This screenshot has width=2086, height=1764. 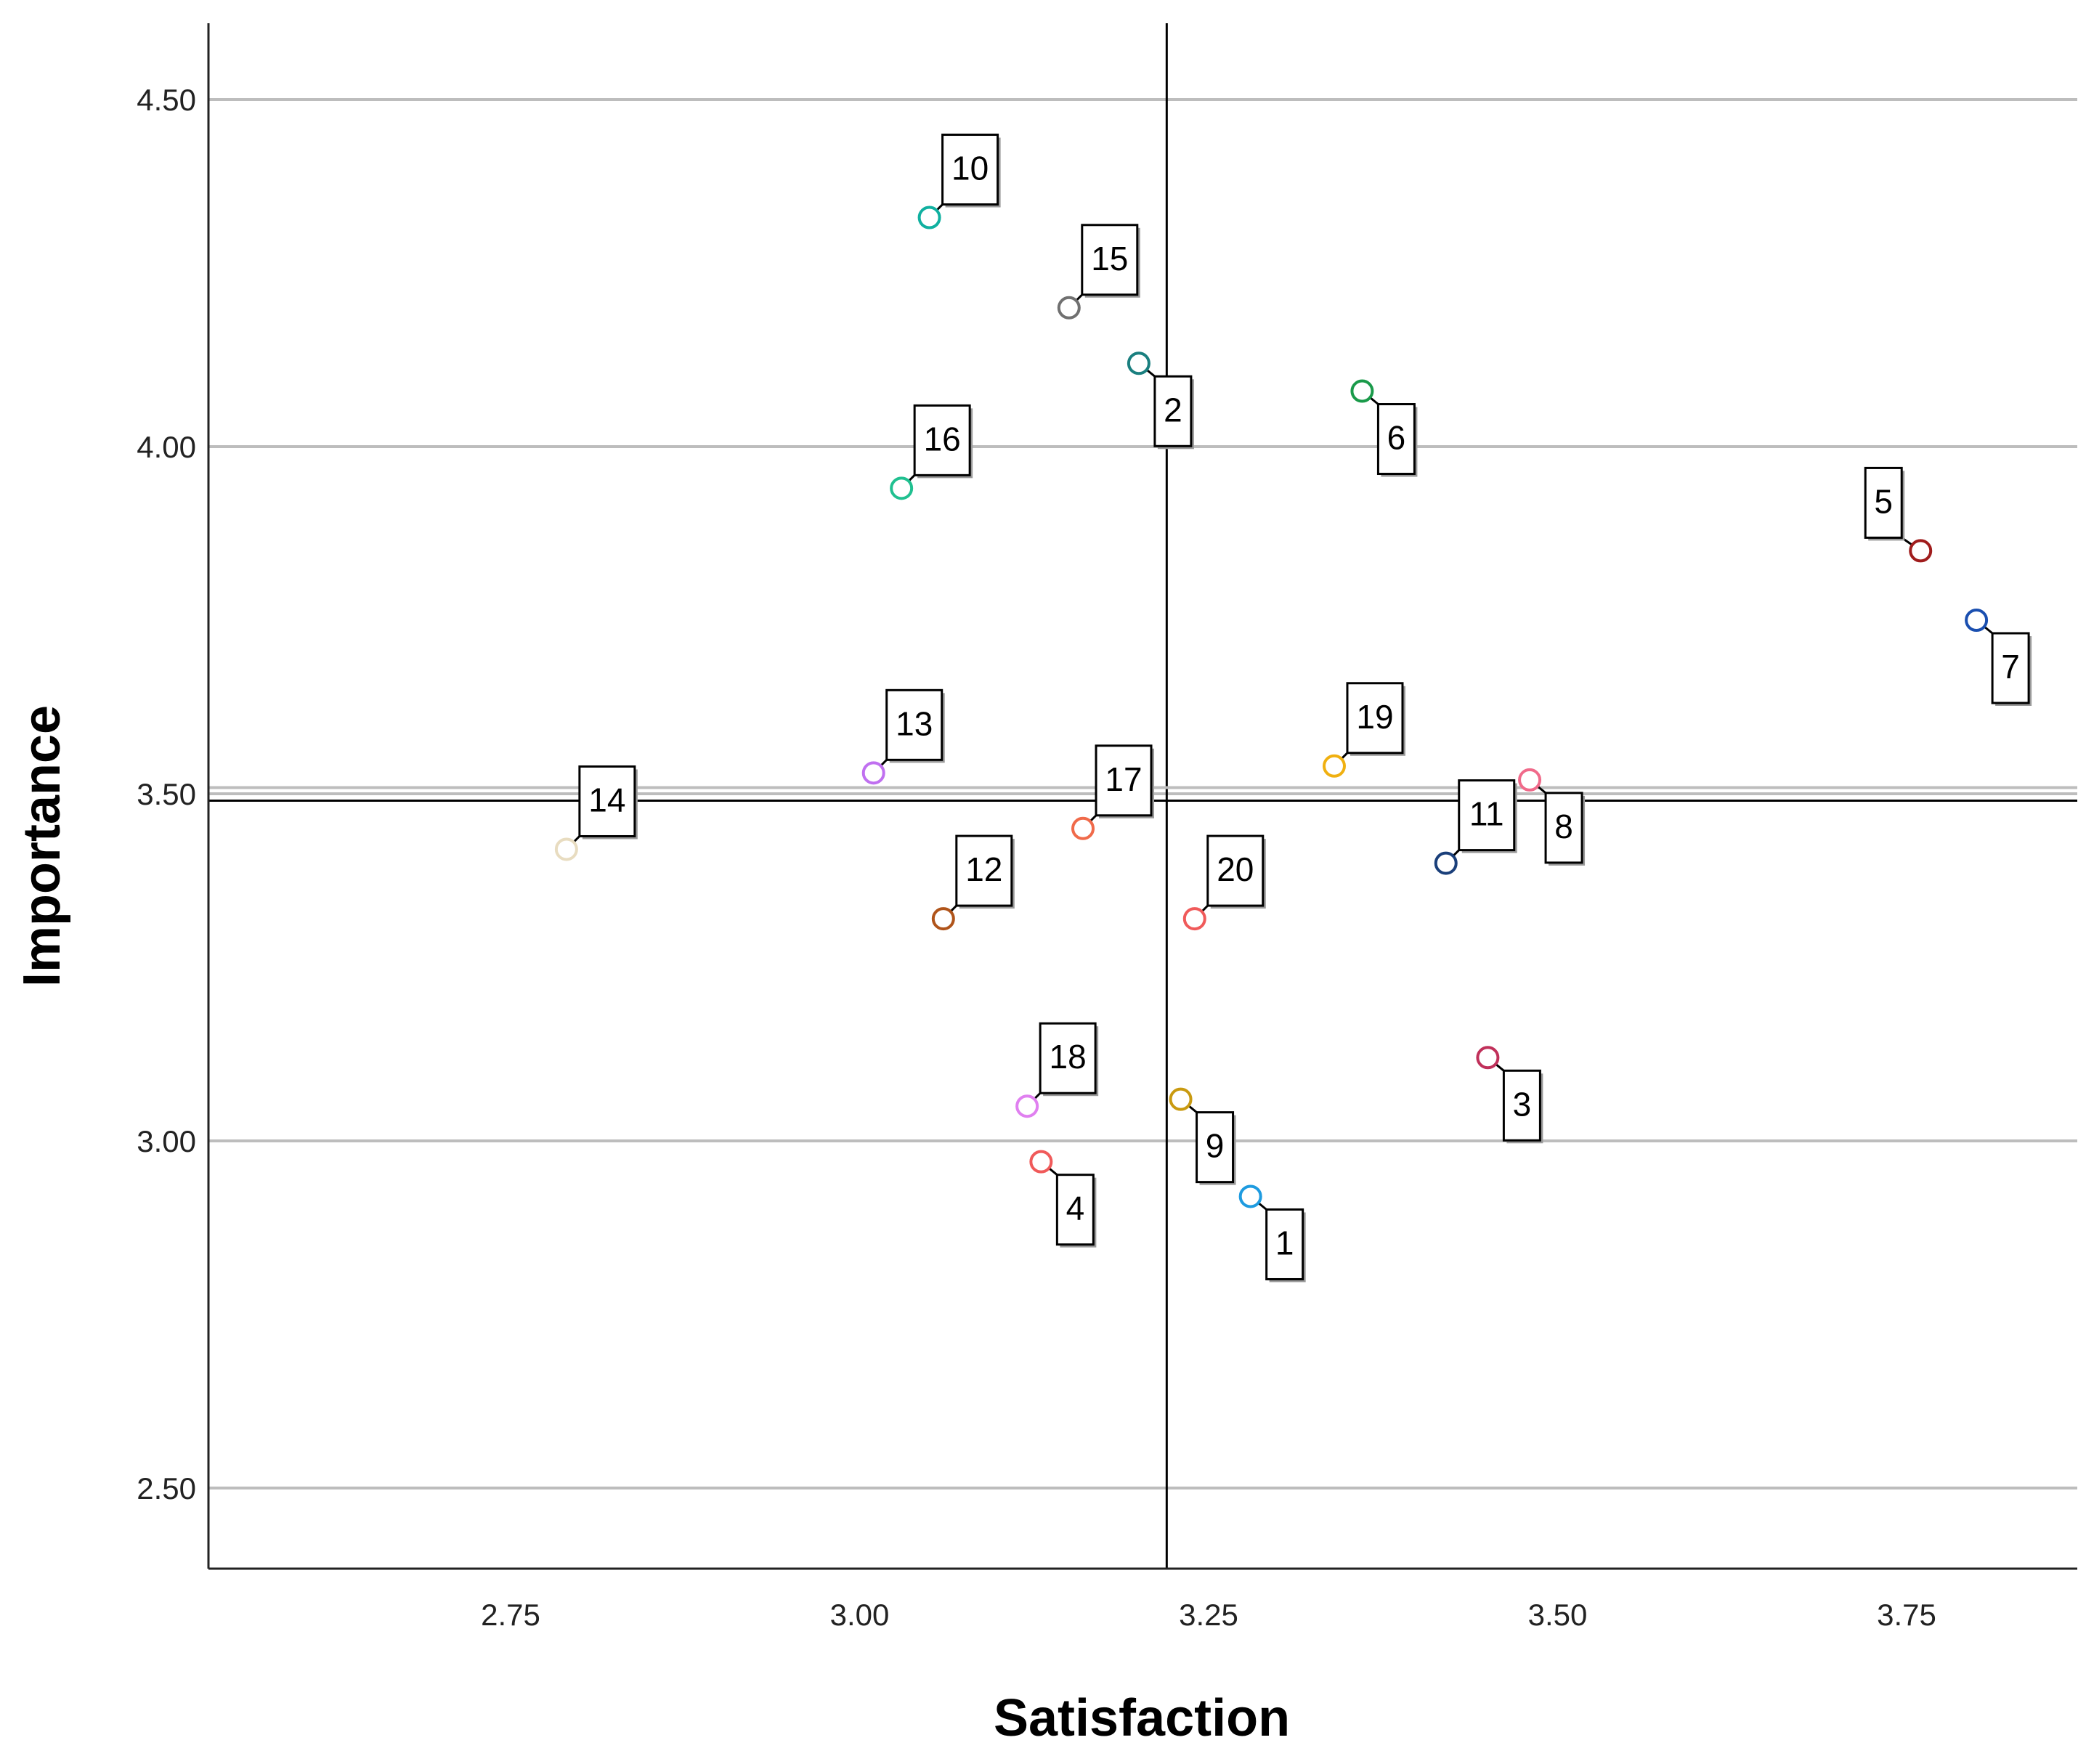 I want to click on x-tick-label: 3.00, so click(x=860, y=1615).